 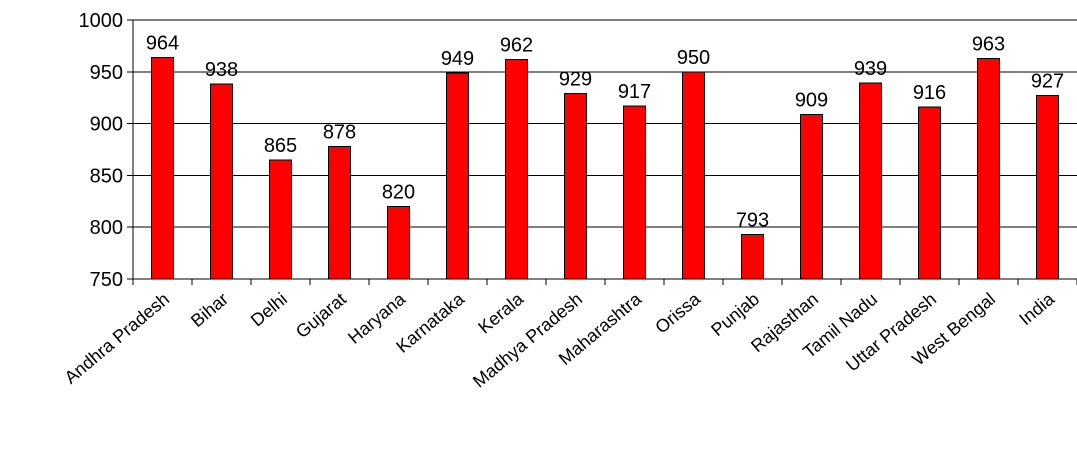 What do you see at coordinates (929, 93) in the screenshot?
I see `data-label-uttar-pradesh: 916` at bounding box center [929, 93].